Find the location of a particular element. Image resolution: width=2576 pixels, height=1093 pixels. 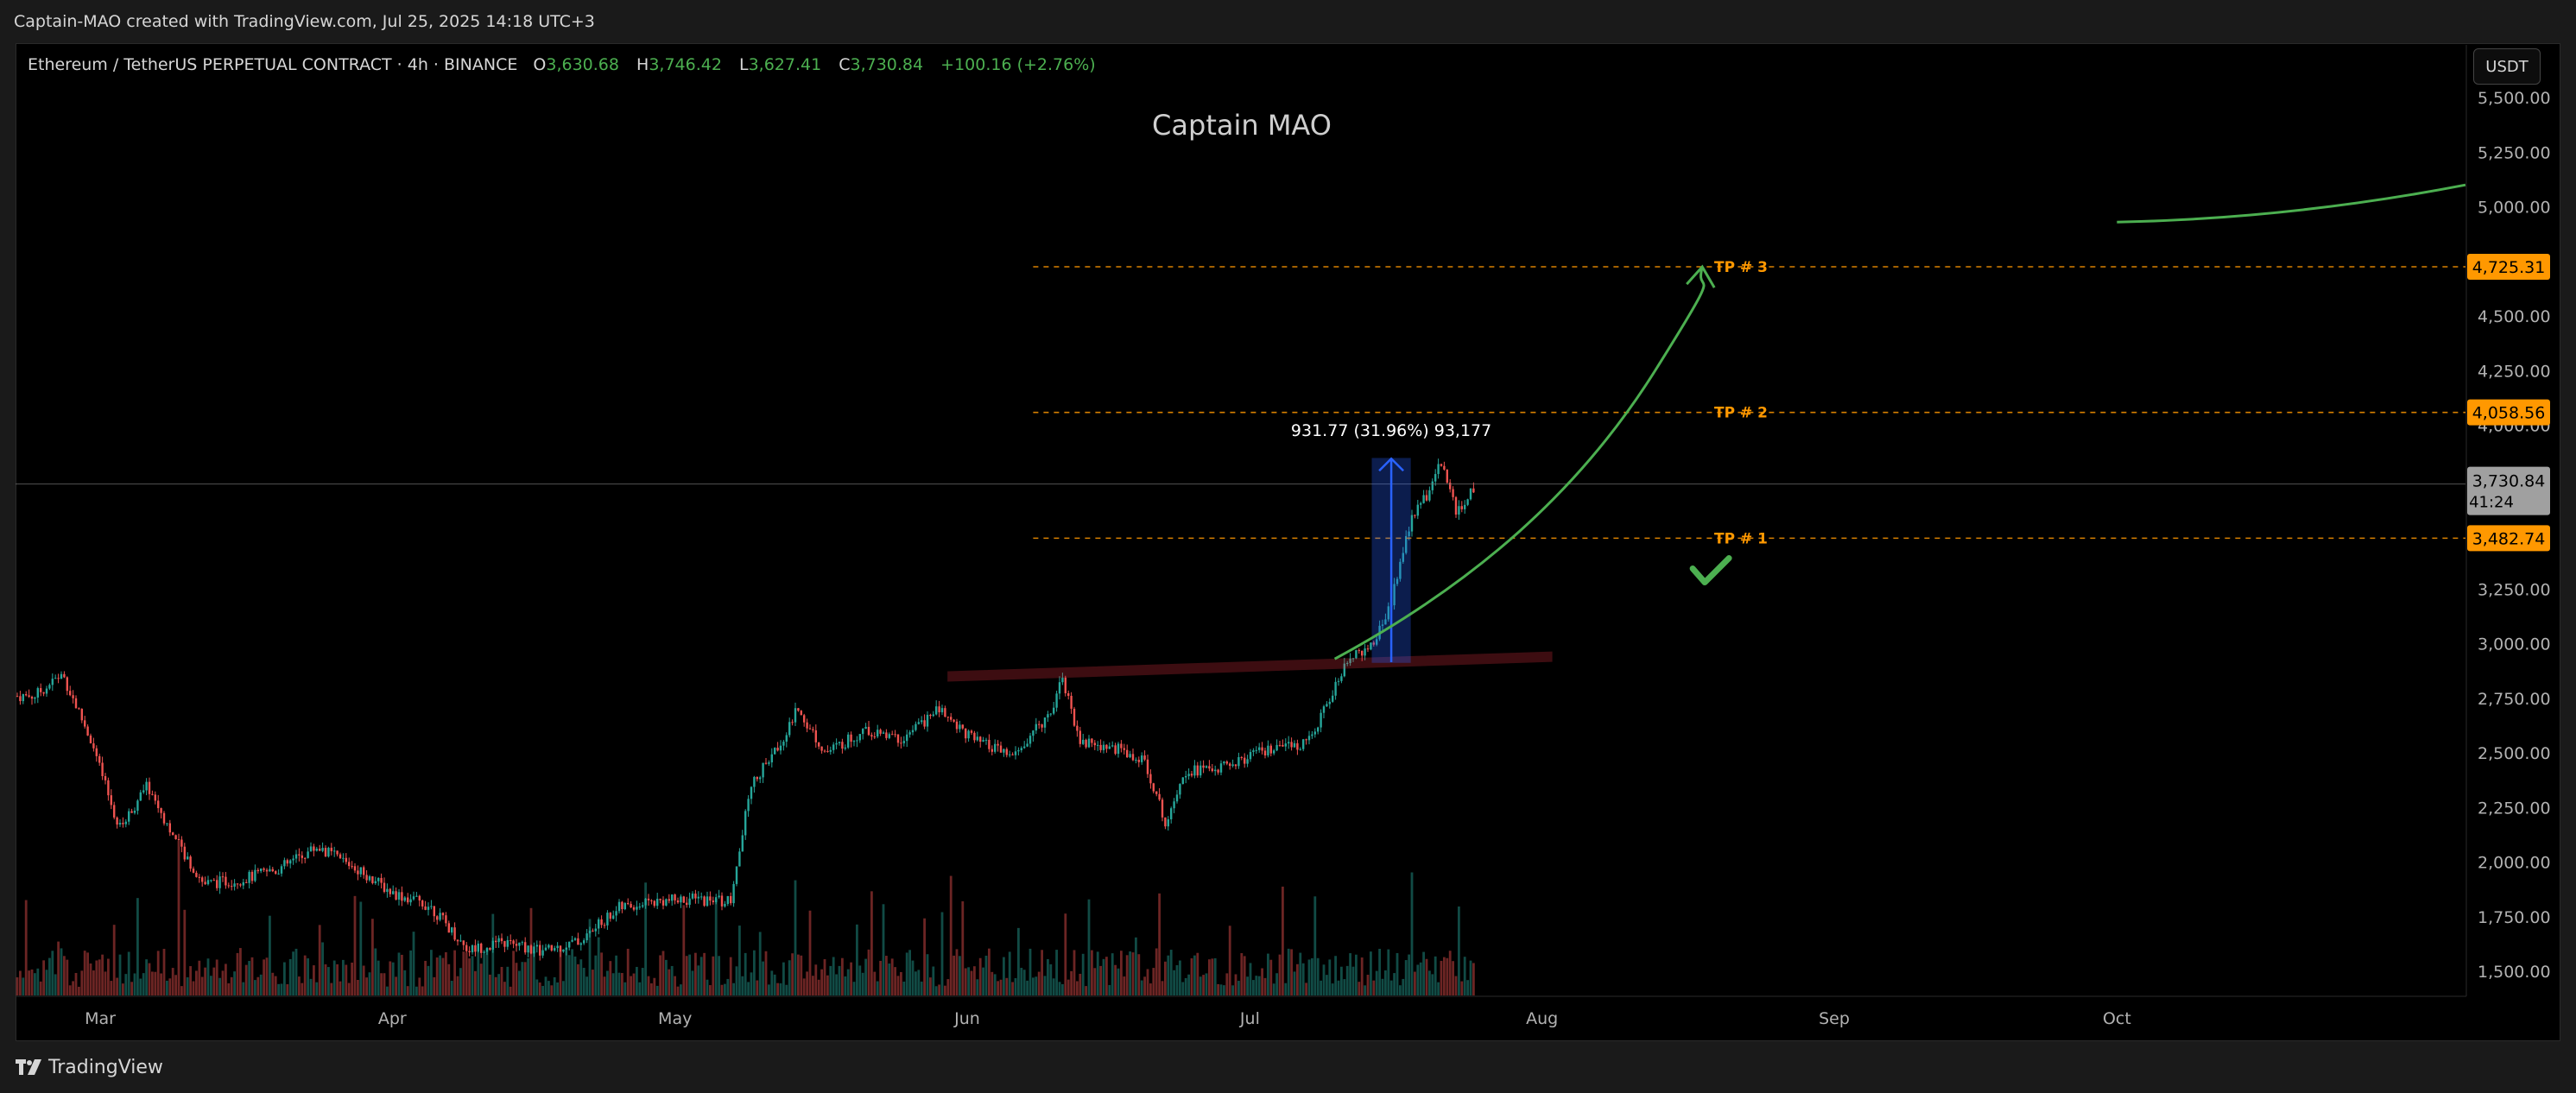

target-price-tag-label: 4,058.56 is located at coordinates (2509, 413).